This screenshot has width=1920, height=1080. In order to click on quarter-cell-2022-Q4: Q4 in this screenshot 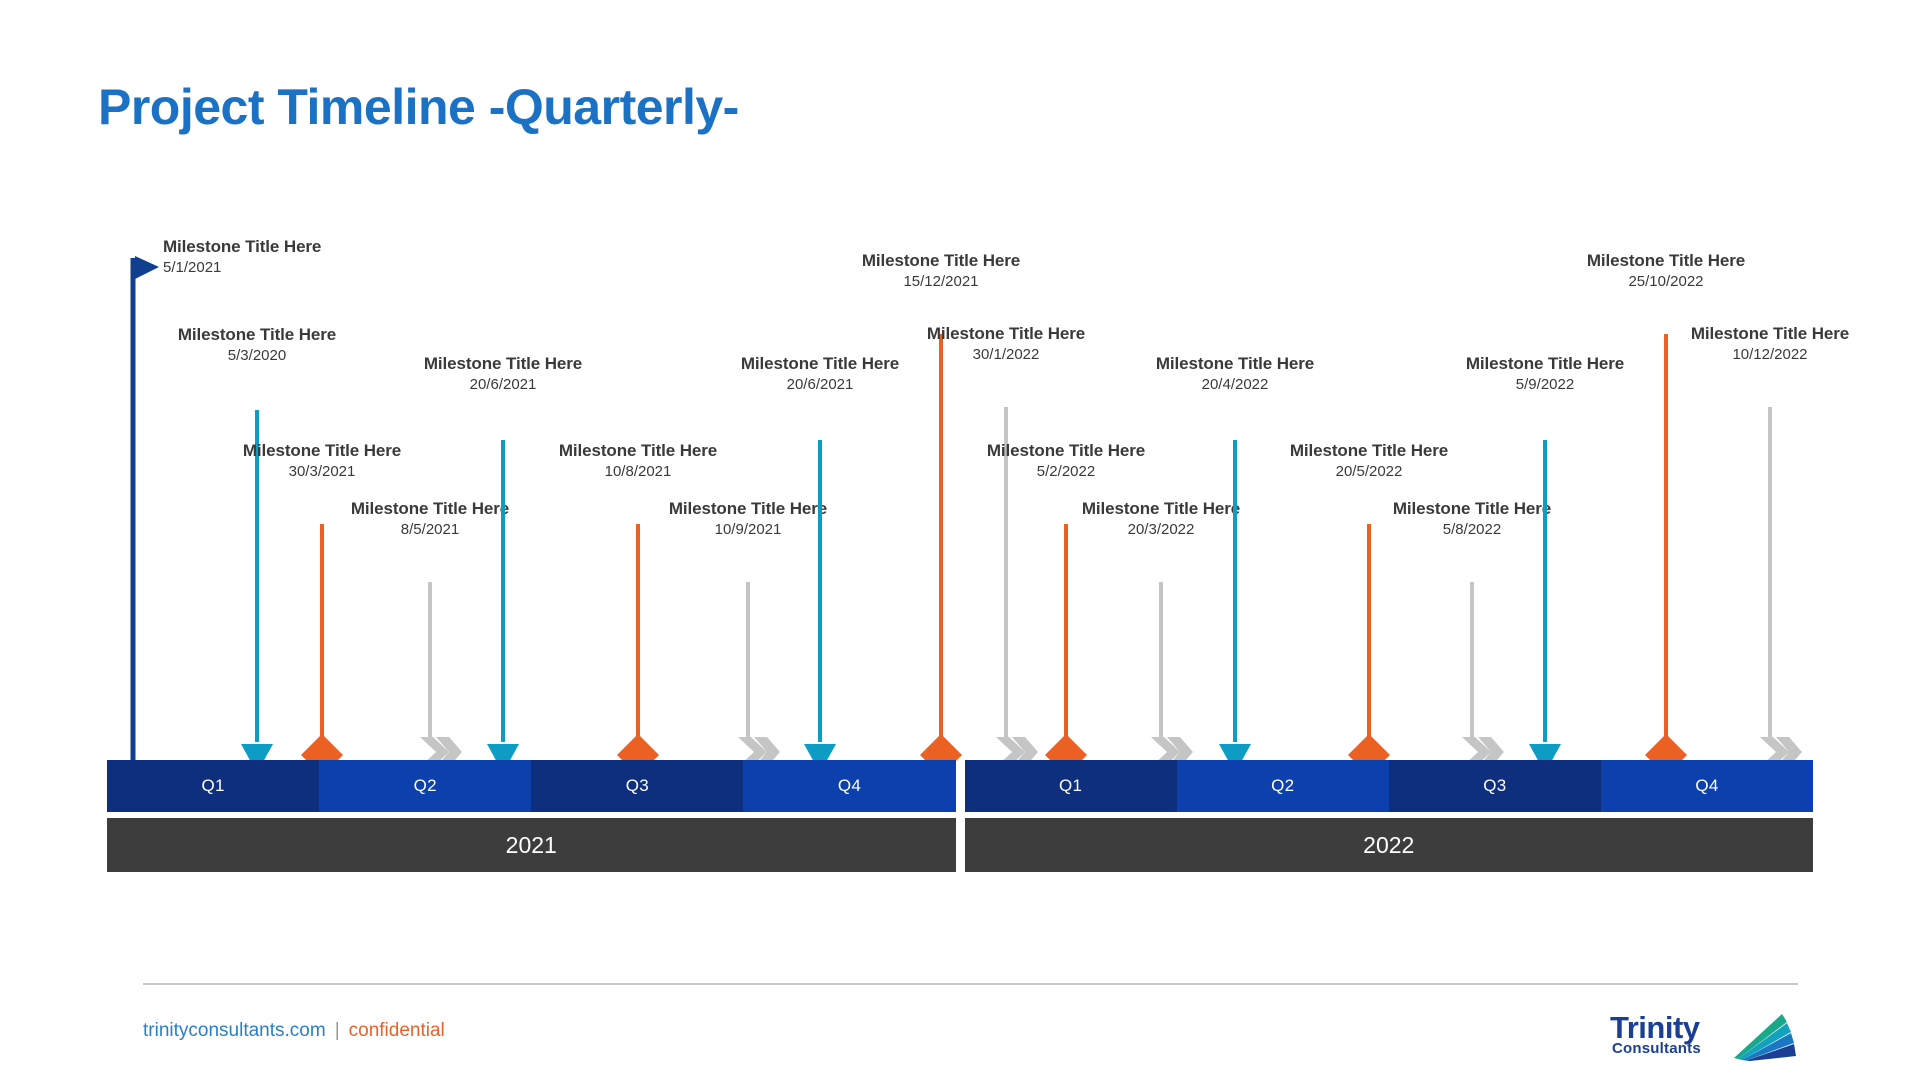, I will do `click(1706, 786)`.